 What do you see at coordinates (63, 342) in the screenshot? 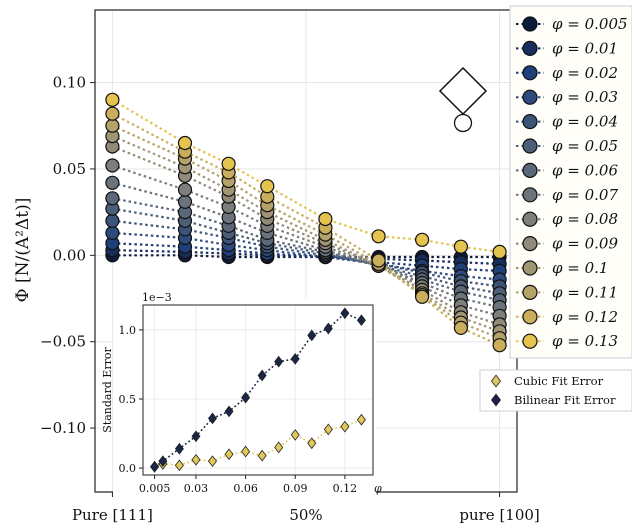
I see `main-y-tick-label: −0.05` at bounding box center [63, 342].